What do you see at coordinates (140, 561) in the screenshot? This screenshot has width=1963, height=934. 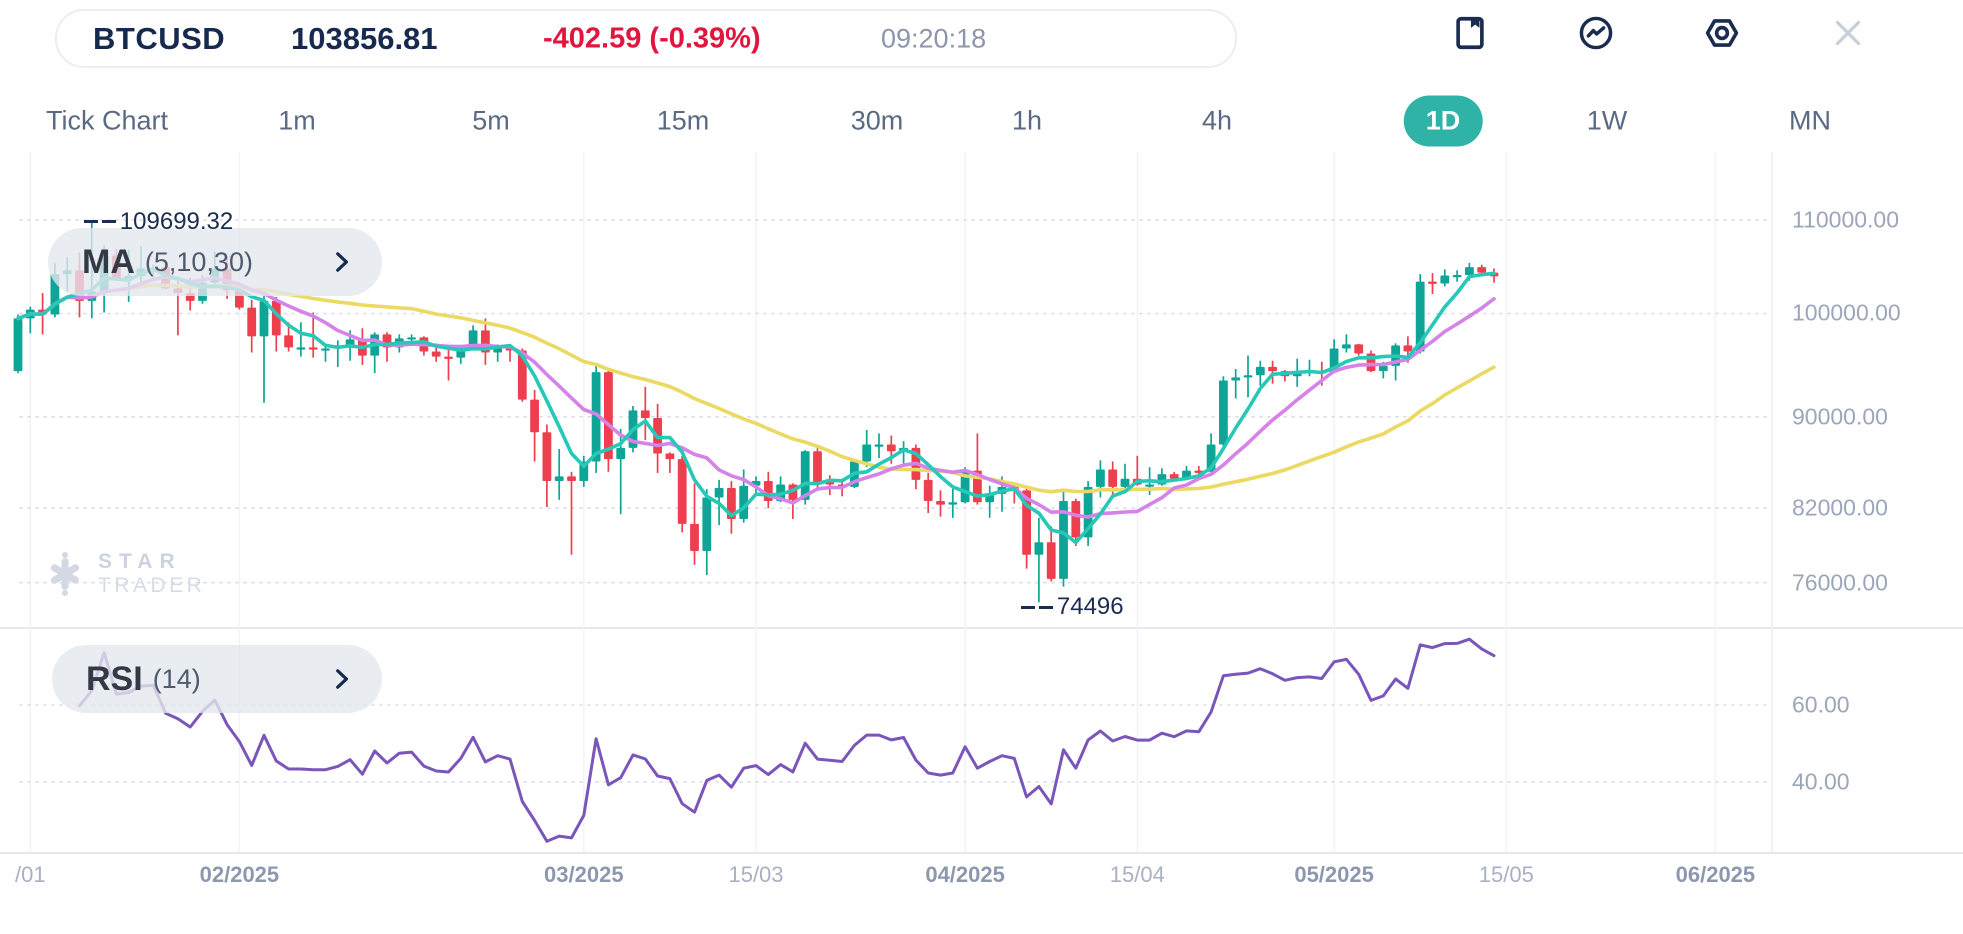 I see `watermark-line1: STAR` at bounding box center [140, 561].